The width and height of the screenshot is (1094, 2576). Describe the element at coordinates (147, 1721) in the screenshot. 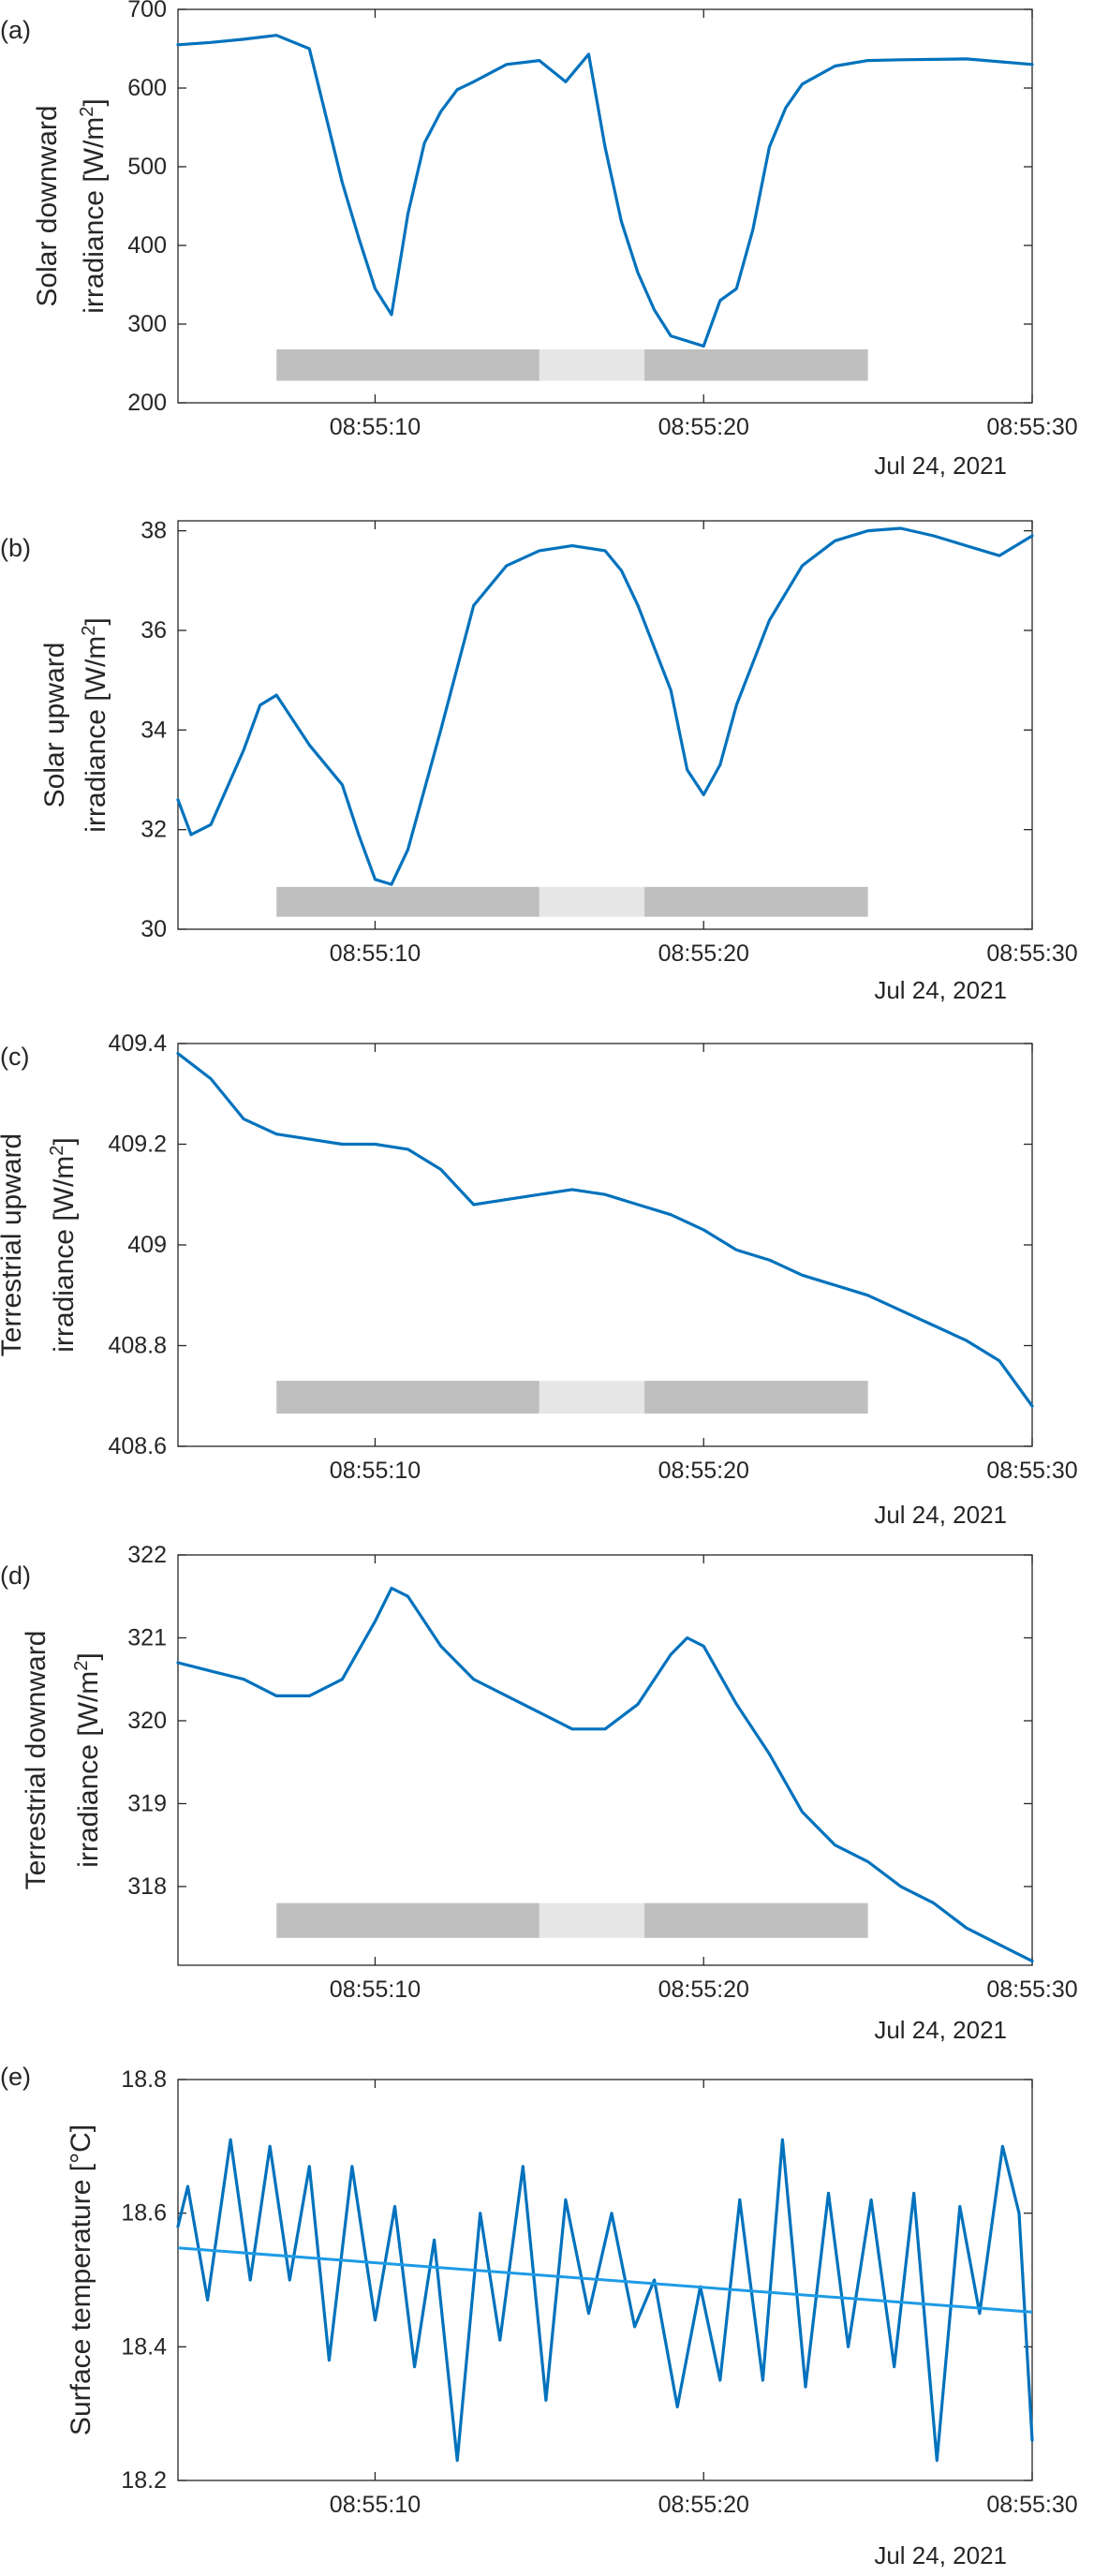

I see `y-tick-label: 320` at that location.